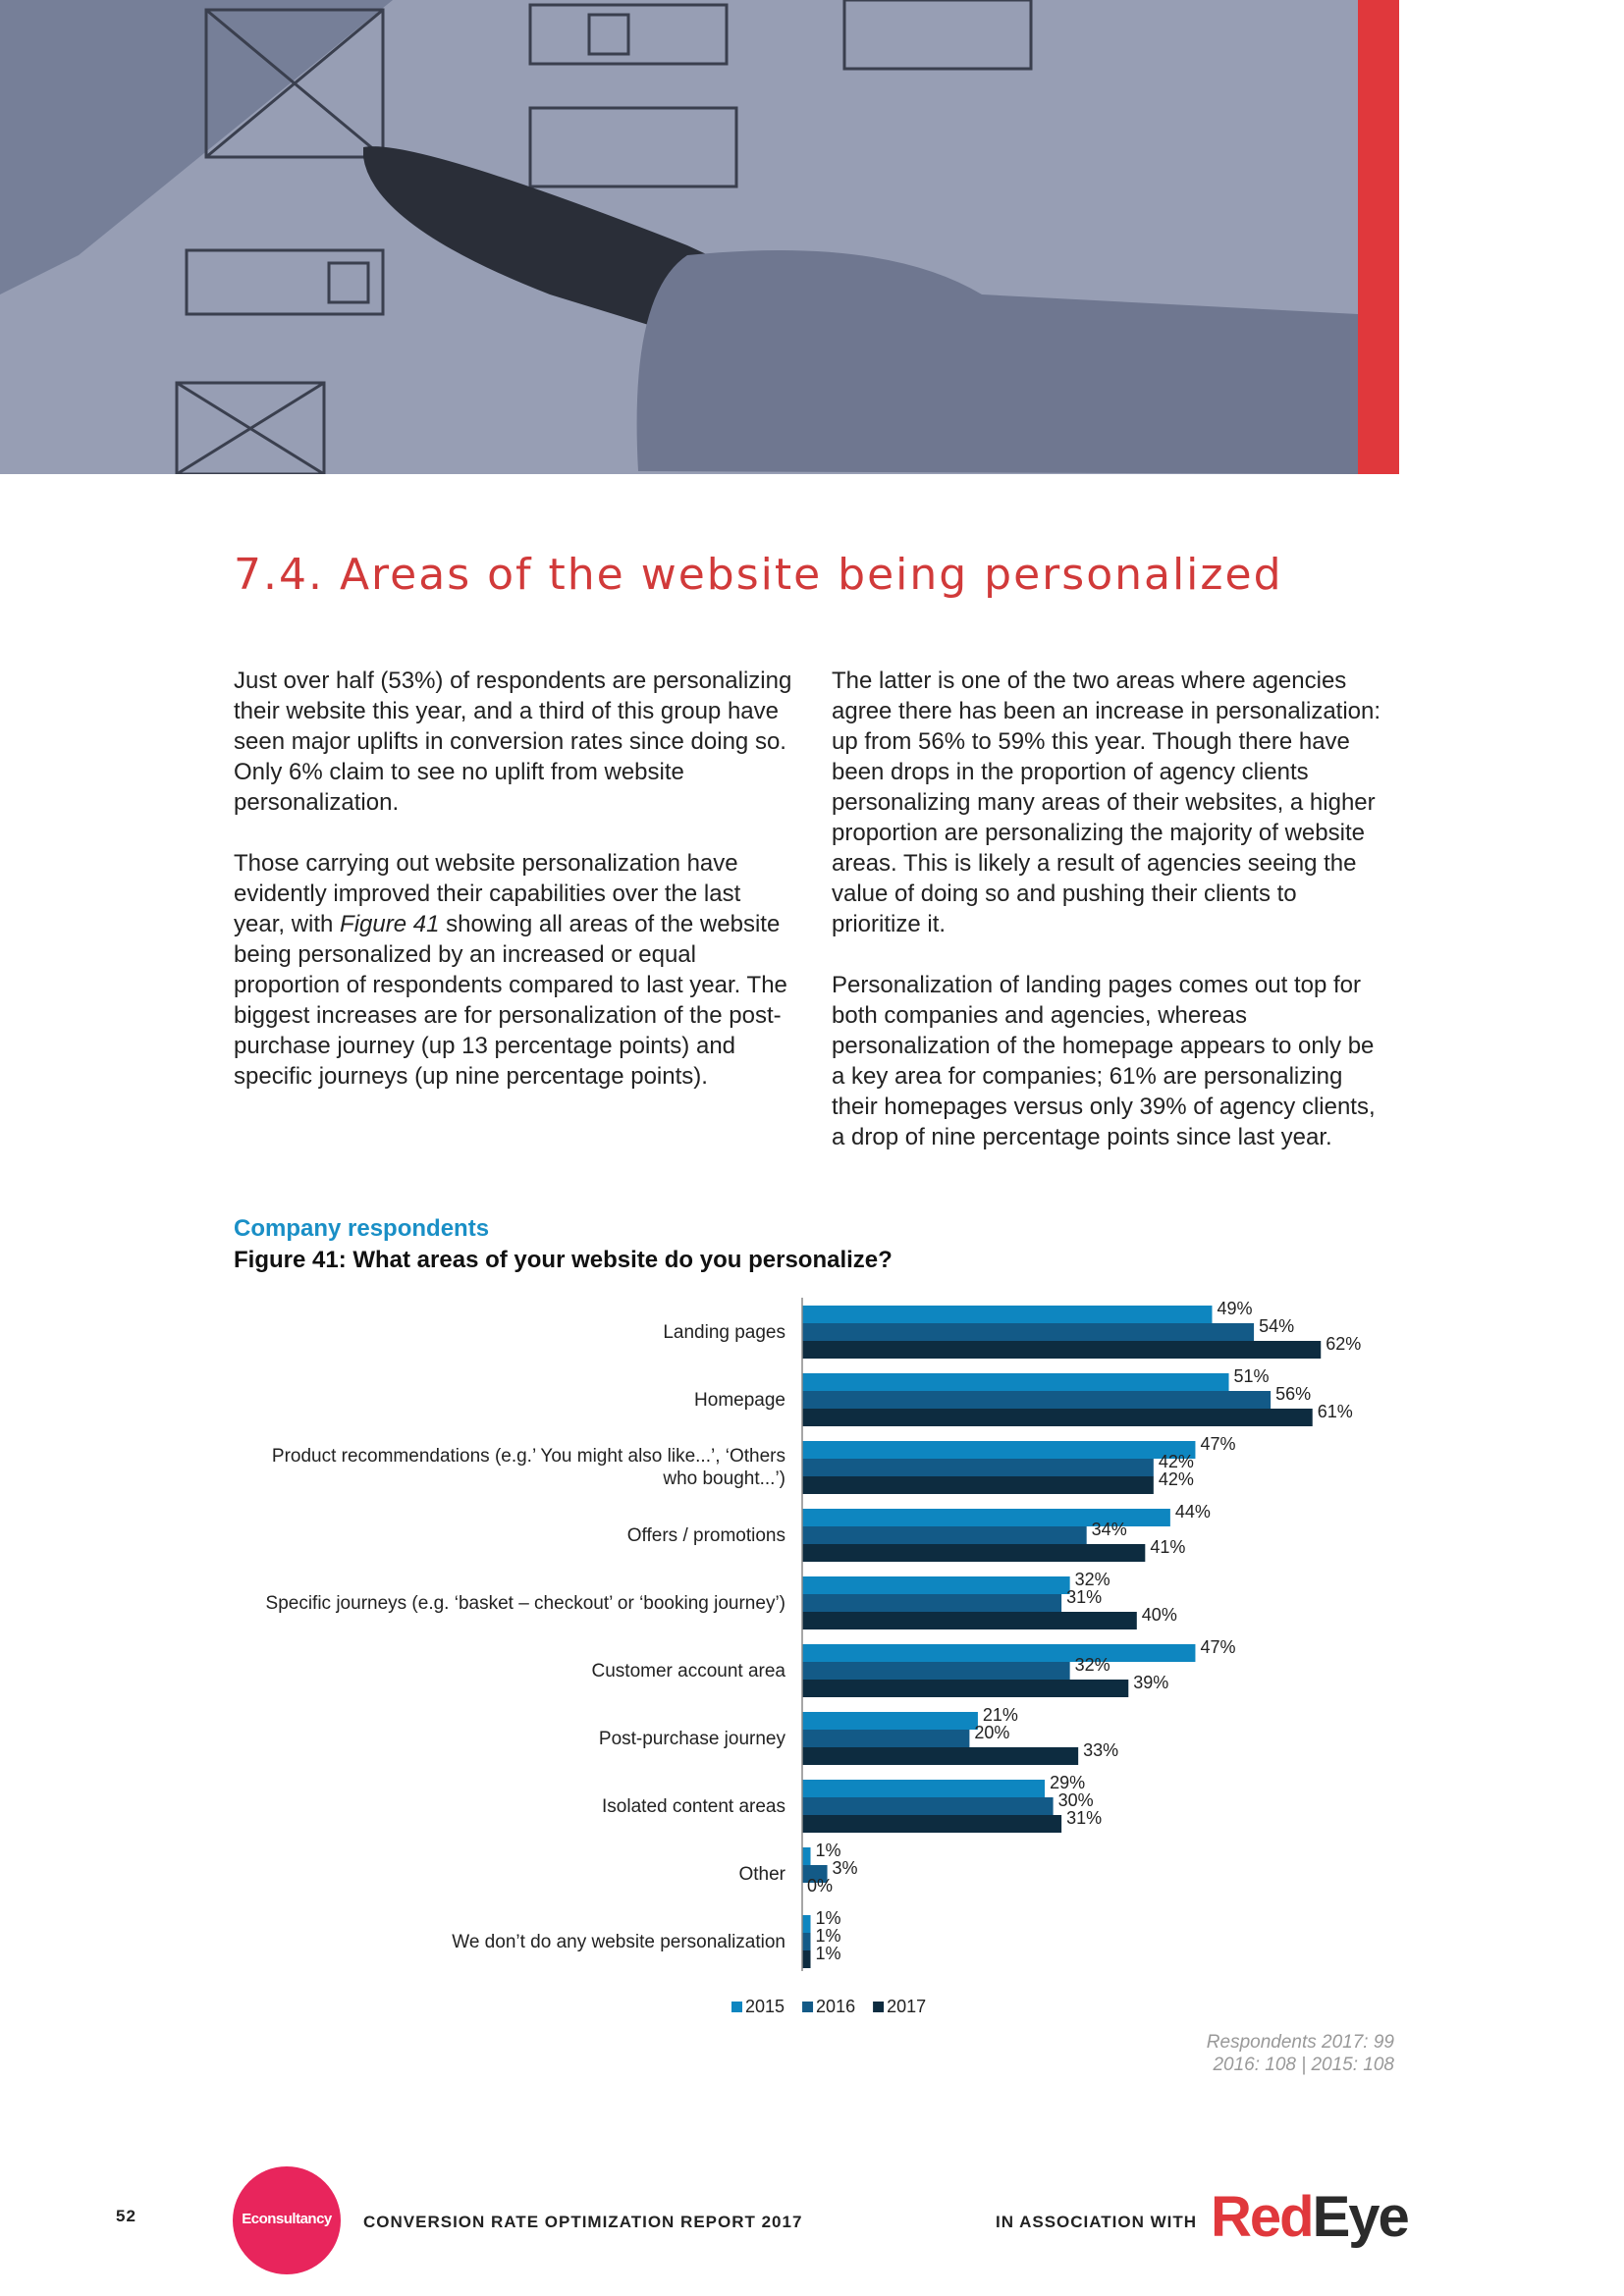 Image resolution: width=1624 pixels, height=2296 pixels. What do you see at coordinates (390, 924) in the screenshot?
I see `text-run: Figure 41` at bounding box center [390, 924].